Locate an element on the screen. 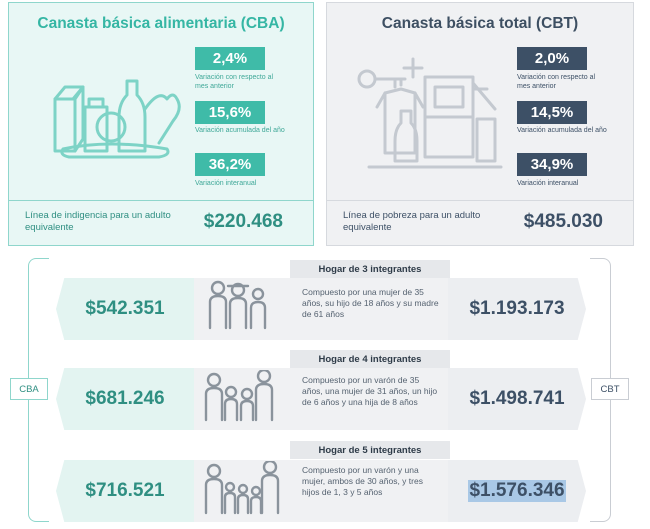 Image resolution: width=650 pixels, height=529 pixels. household-5-cbt-value: $1.576.346 is located at coordinates (517, 491).